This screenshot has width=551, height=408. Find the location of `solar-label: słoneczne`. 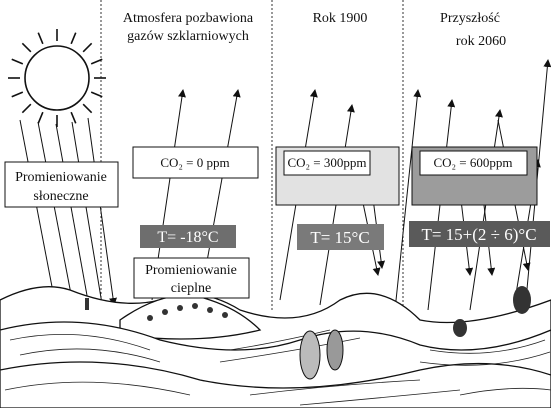

solar-label: słoneczne is located at coordinates (60, 196).